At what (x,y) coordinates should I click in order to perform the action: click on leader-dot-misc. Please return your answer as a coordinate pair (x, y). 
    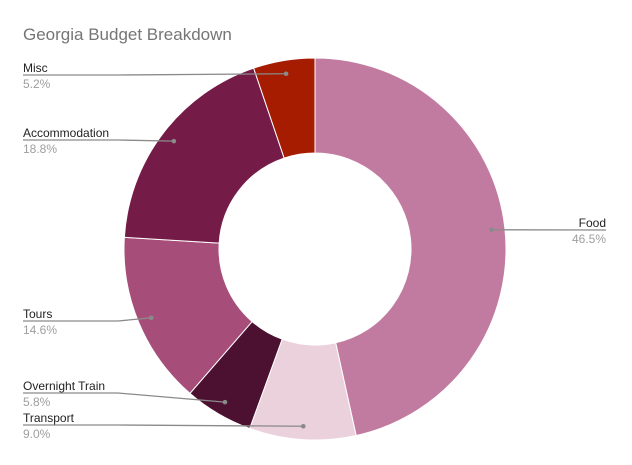
    Looking at the image, I should click on (286, 74).